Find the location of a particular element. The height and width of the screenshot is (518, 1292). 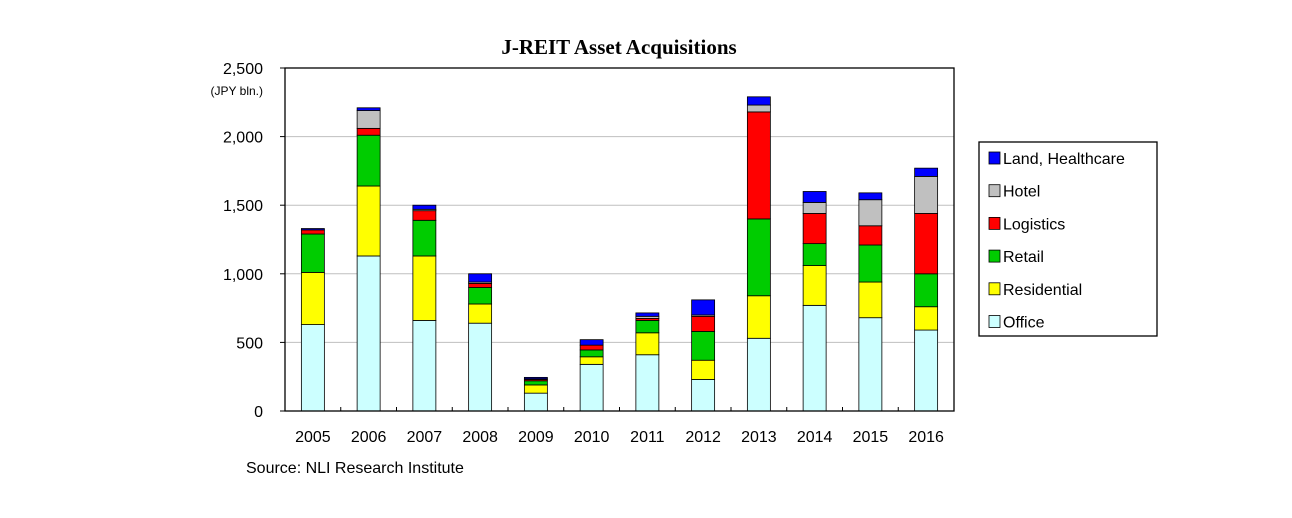

bar-group-2011 is located at coordinates (647, 362).